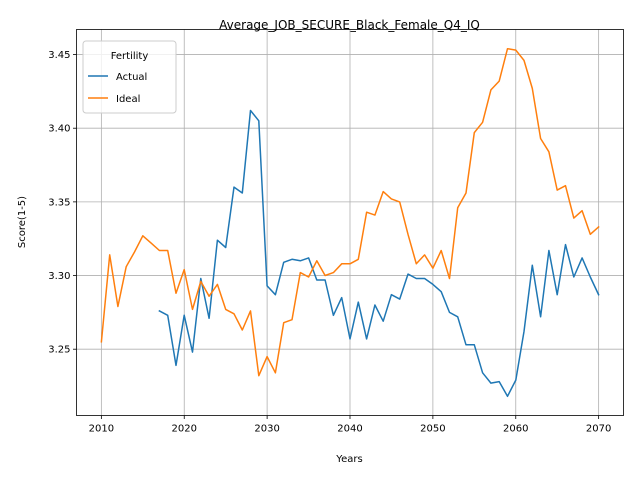 The width and height of the screenshot is (640, 480). I want to click on legend: Fertility Actual Ideal, so click(129, 77).